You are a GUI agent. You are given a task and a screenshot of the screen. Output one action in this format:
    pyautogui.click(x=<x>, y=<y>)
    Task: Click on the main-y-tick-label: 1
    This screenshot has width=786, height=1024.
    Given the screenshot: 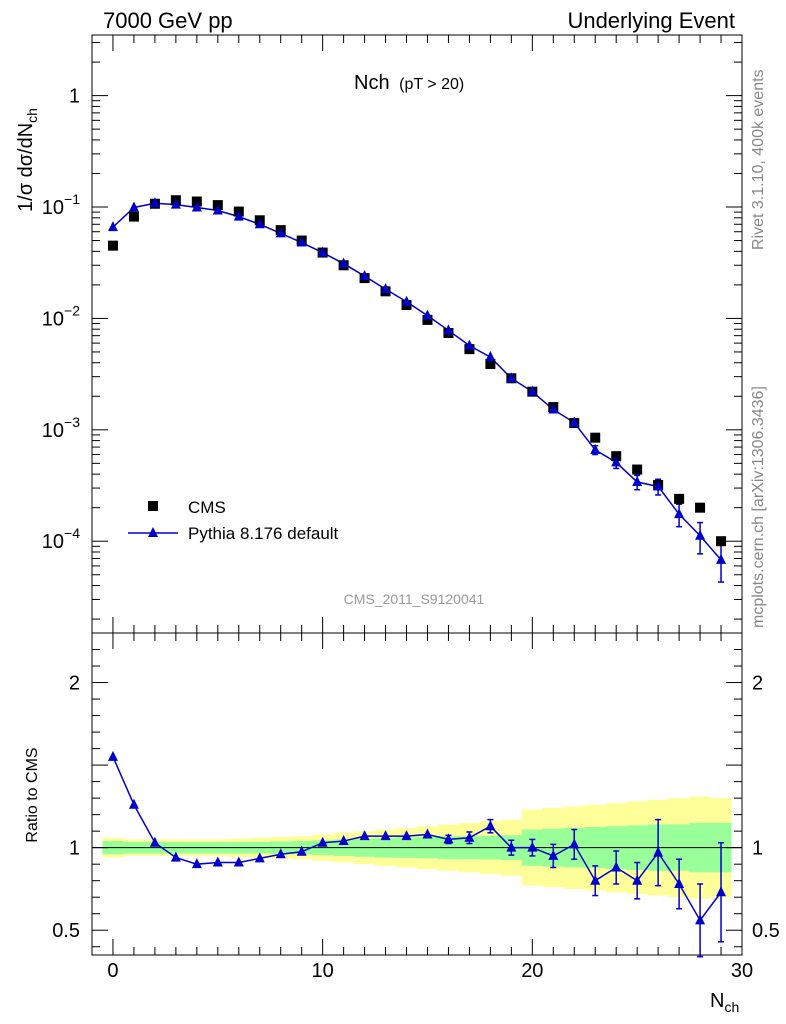 What is the action you would take?
    pyautogui.click(x=74, y=97)
    